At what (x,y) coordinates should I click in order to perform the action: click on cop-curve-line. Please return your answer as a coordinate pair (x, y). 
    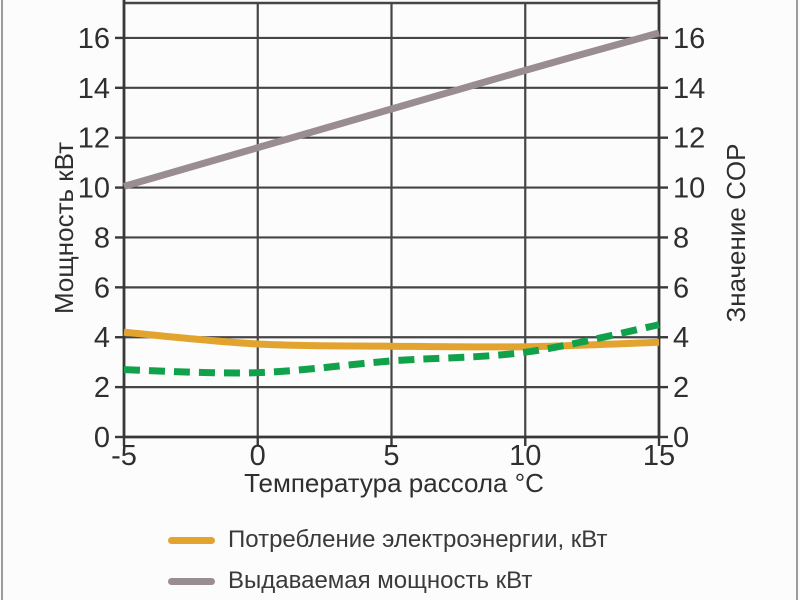
    Looking at the image, I should click on (391, 349).